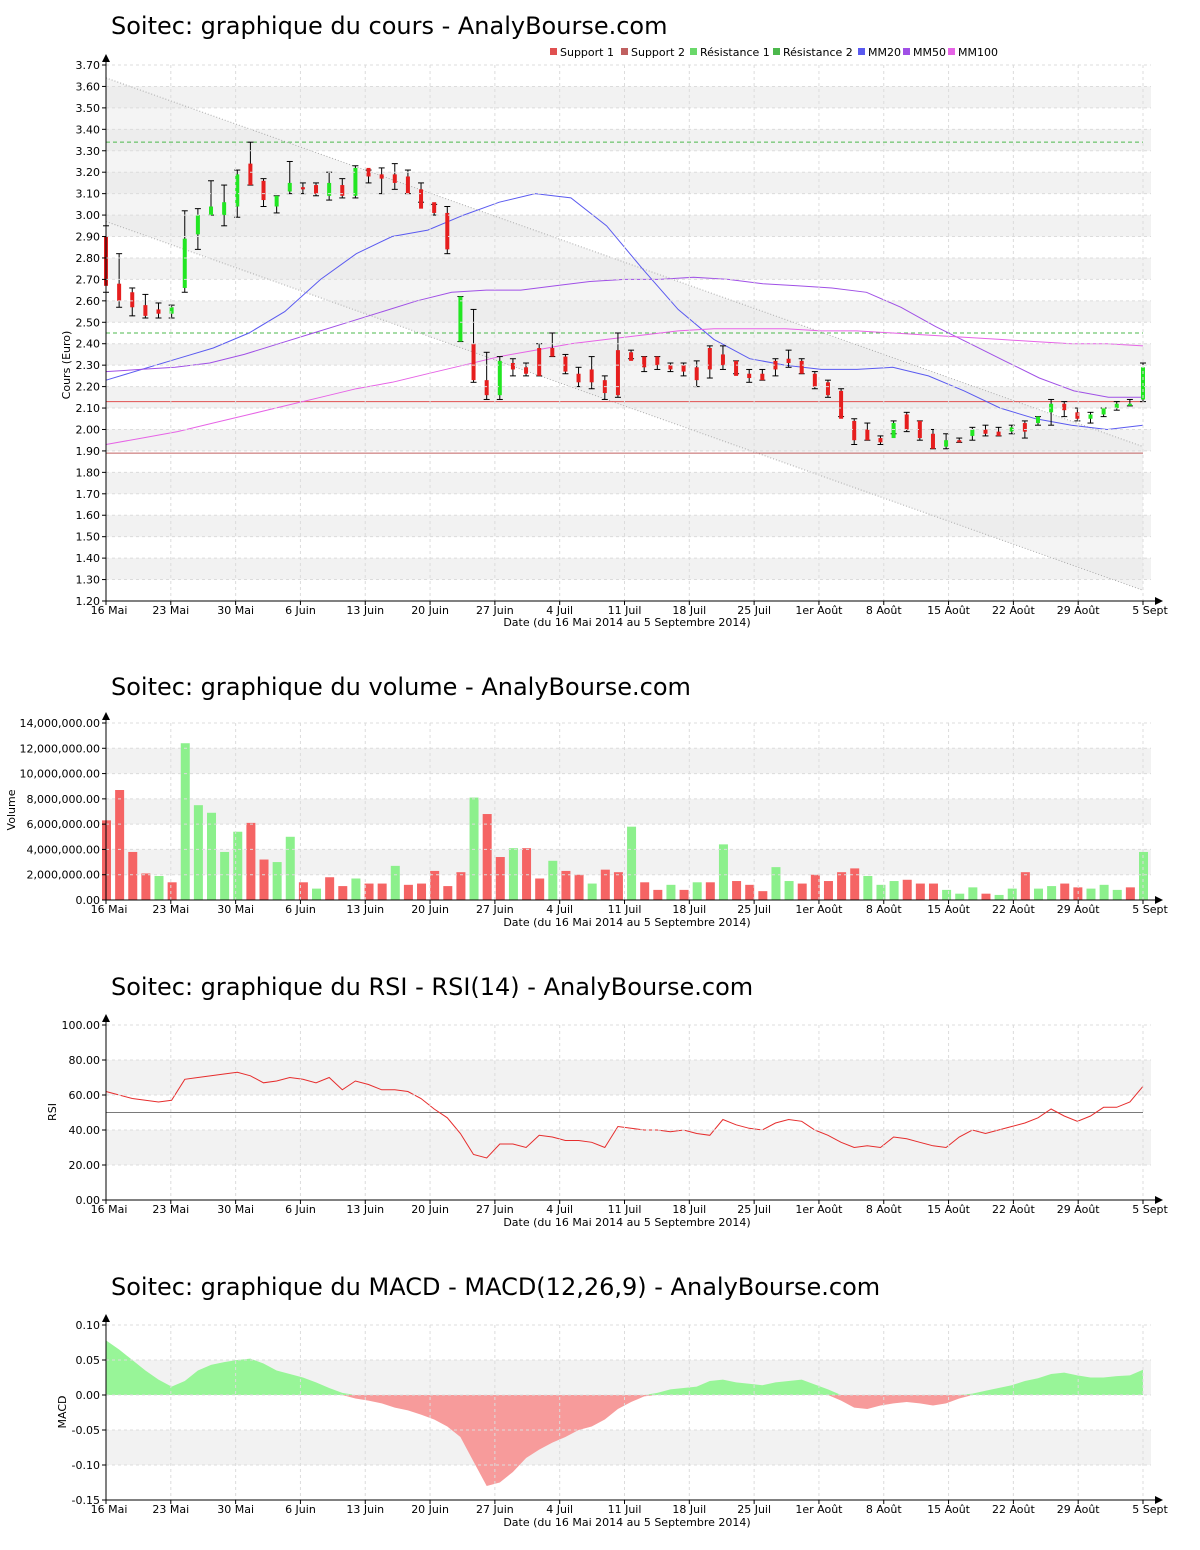 The image size is (1200, 1550). I want to click on volume-y-tick-label: 10,000,000.00, so click(60, 774).